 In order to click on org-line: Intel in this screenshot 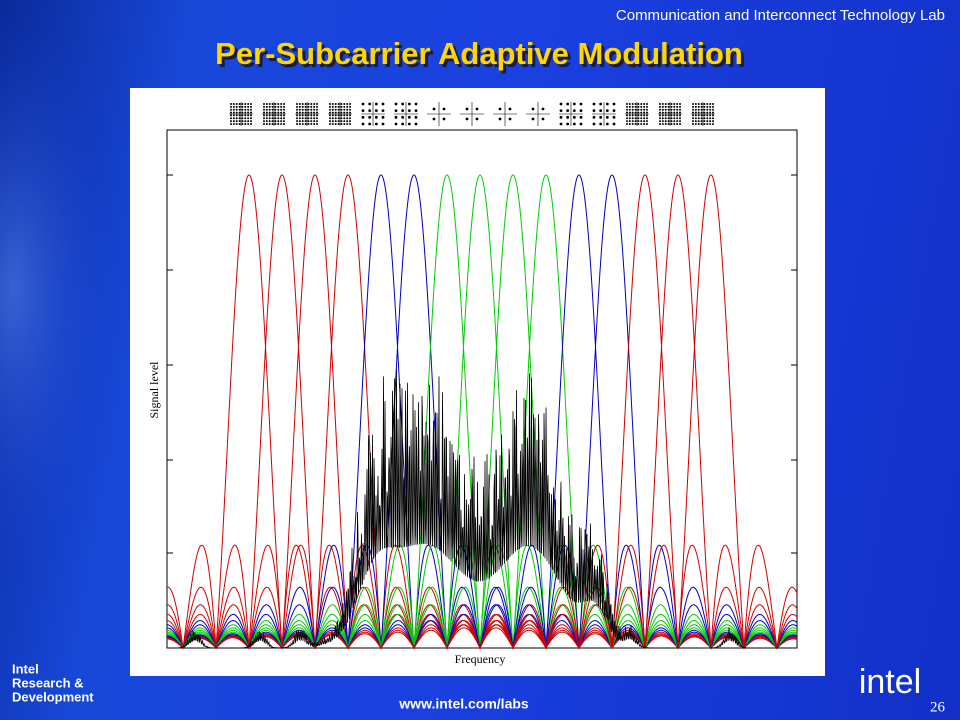, I will do `click(25, 668)`.